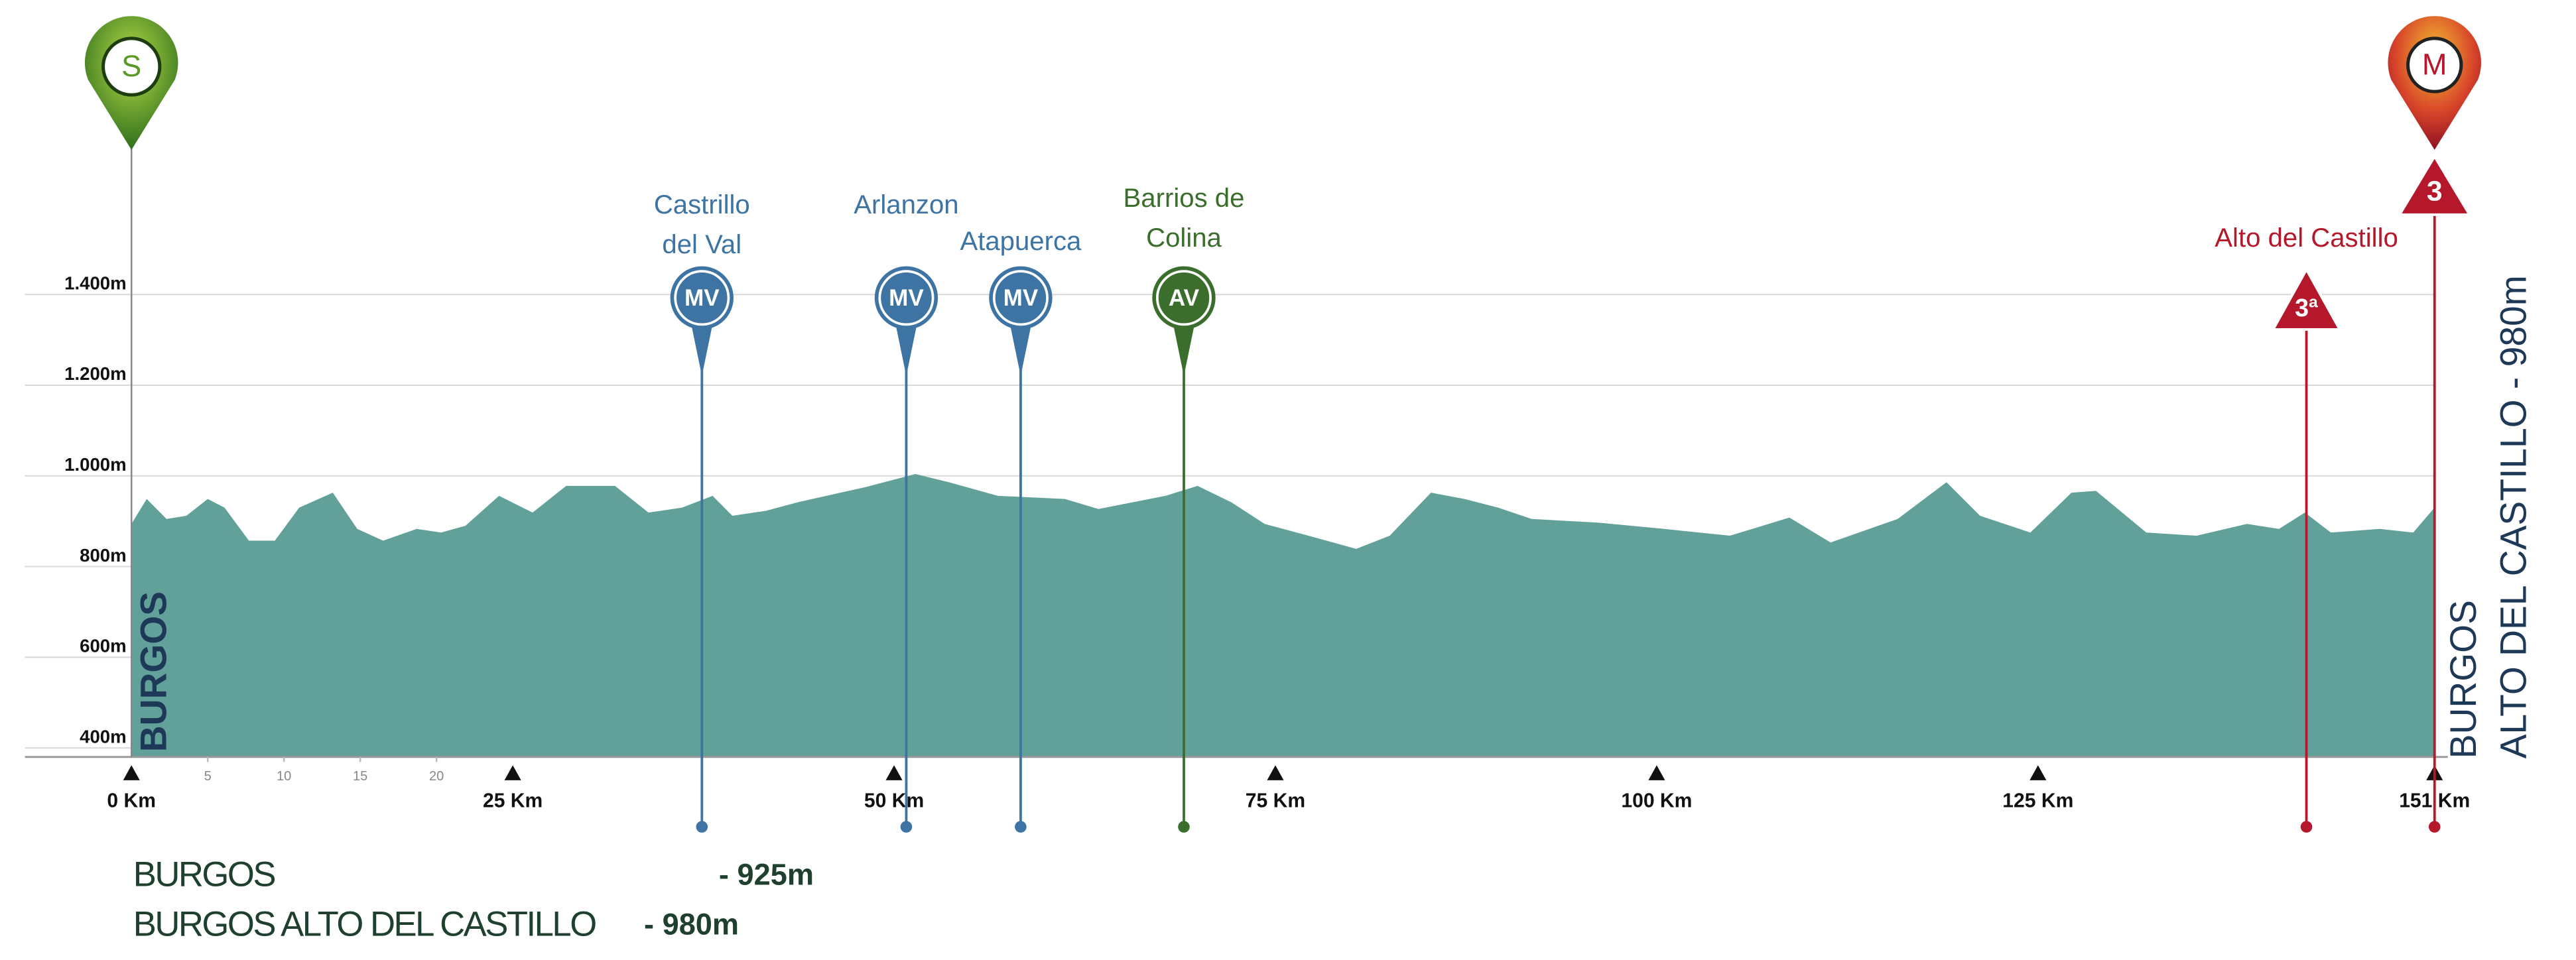  What do you see at coordinates (154, 671) in the screenshot?
I see `start-name: BURGOS` at bounding box center [154, 671].